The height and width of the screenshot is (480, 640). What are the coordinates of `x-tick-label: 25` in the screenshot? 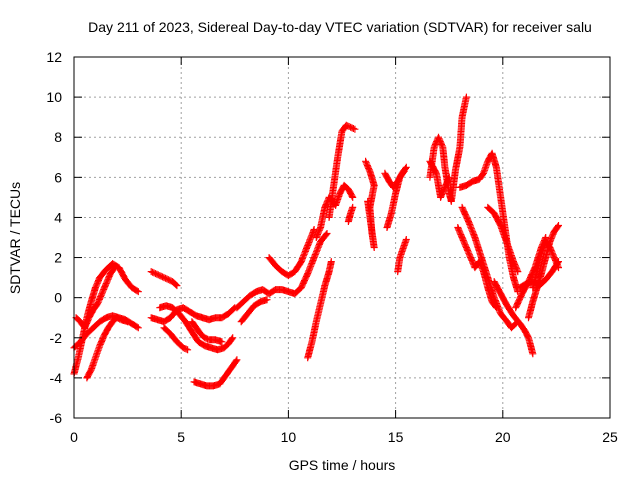 It's located at (610, 437).